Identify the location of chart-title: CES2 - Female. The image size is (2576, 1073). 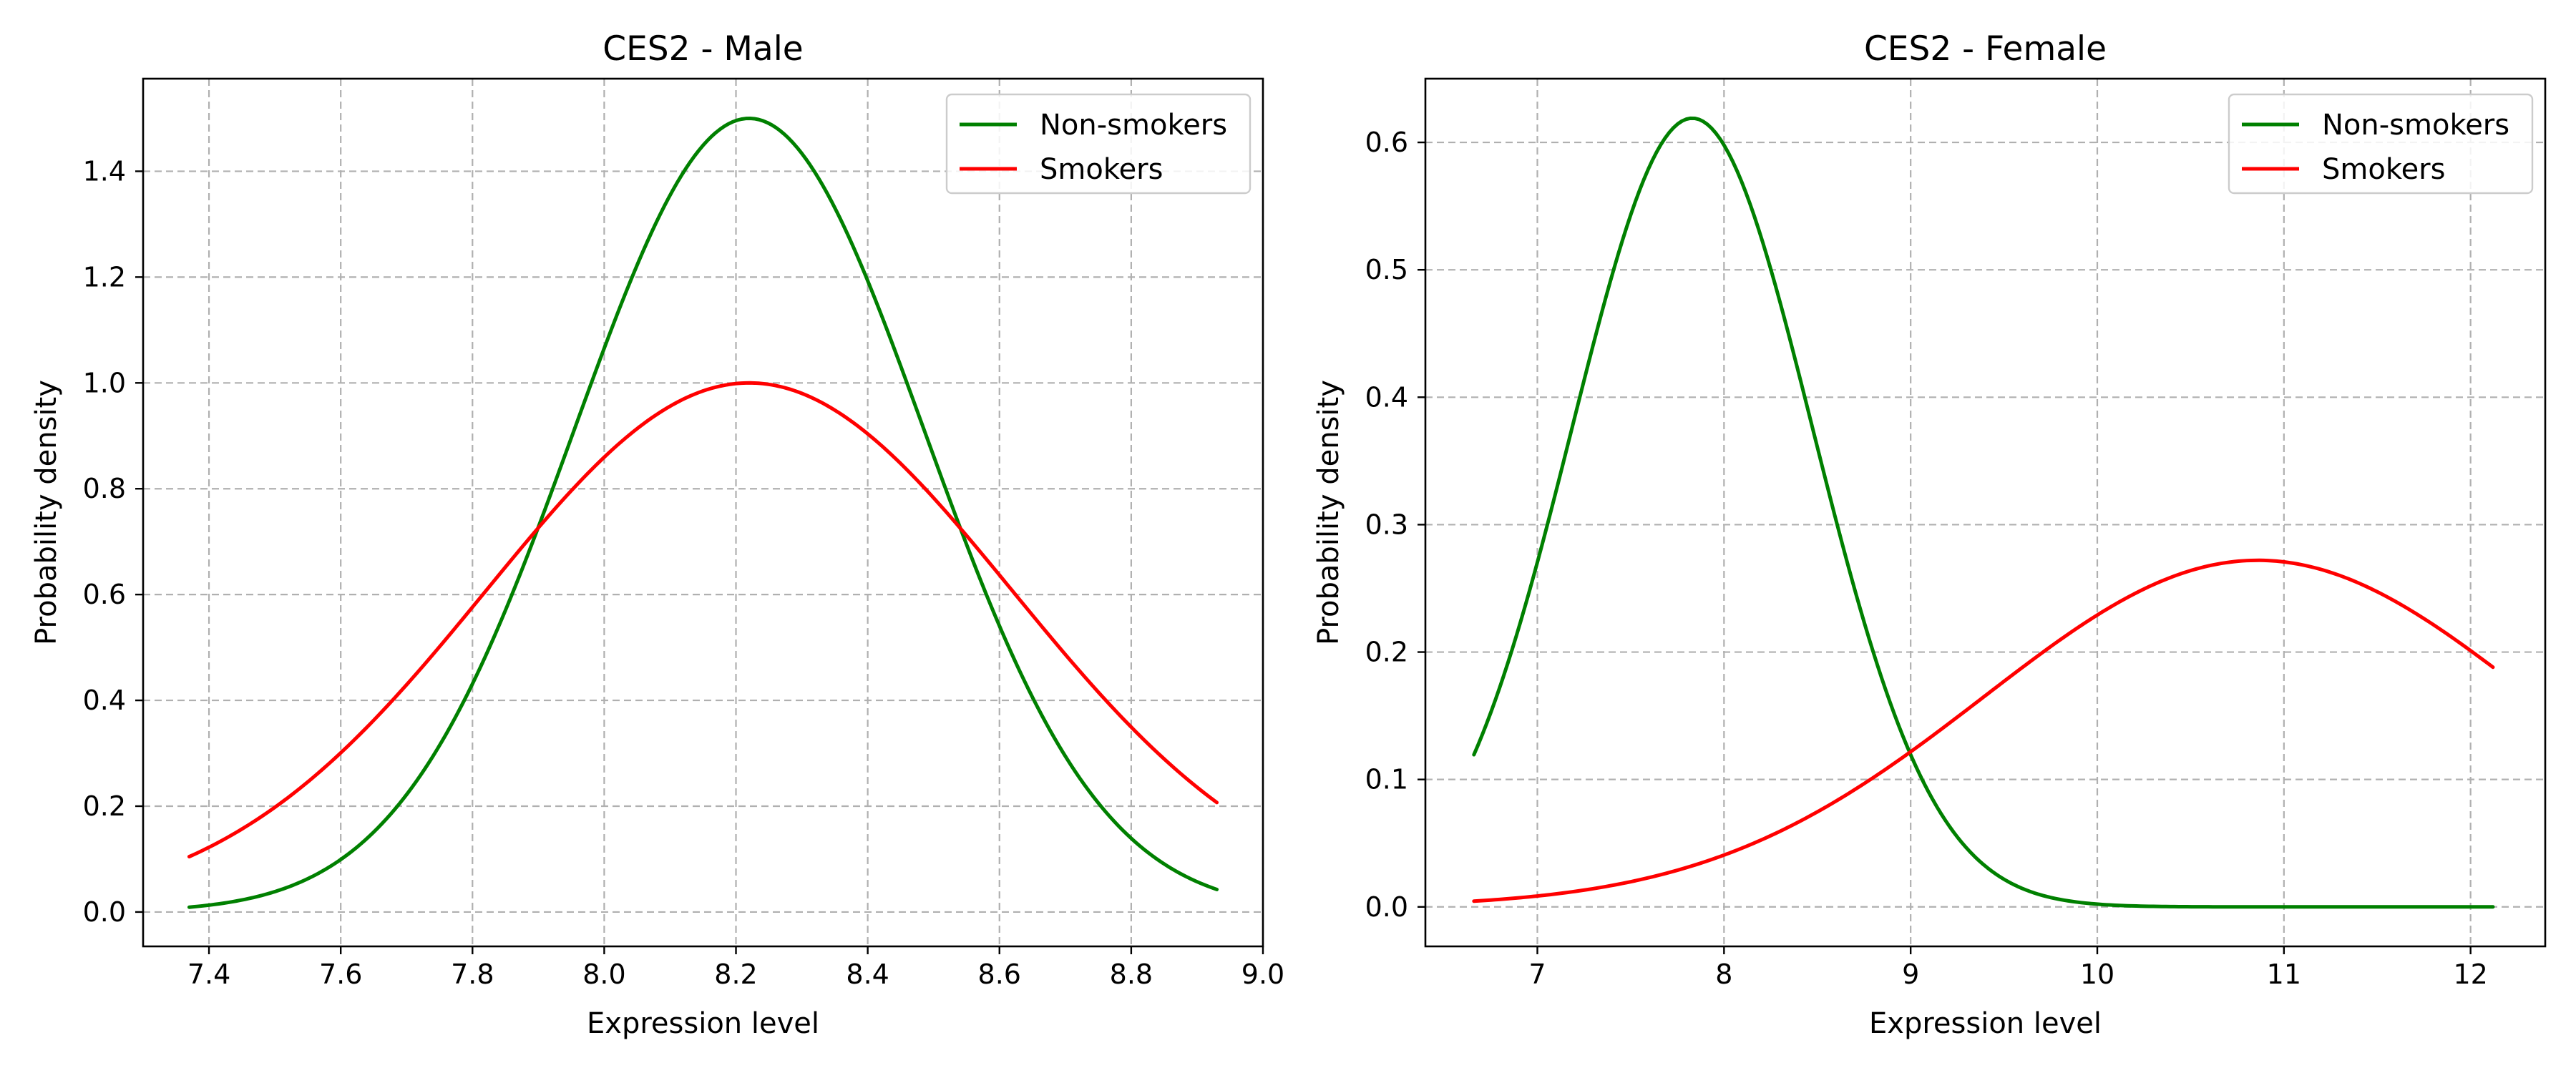
(1985, 49).